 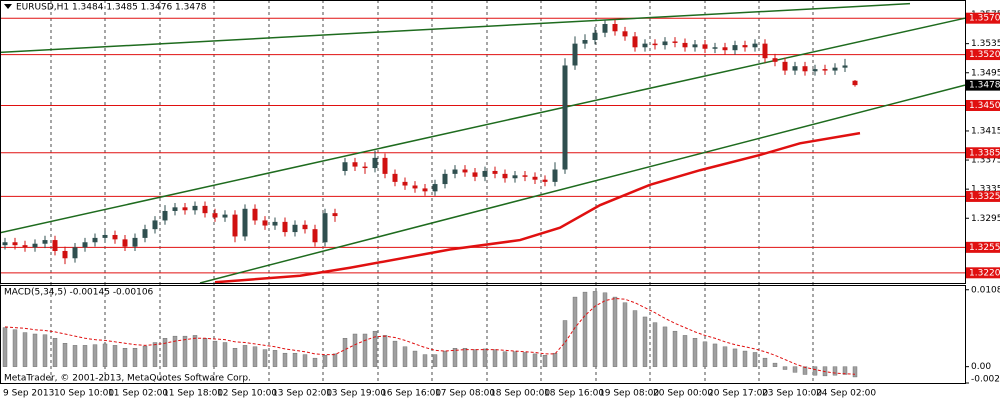 I want to click on current-price-box, so click(x=983, y=85).